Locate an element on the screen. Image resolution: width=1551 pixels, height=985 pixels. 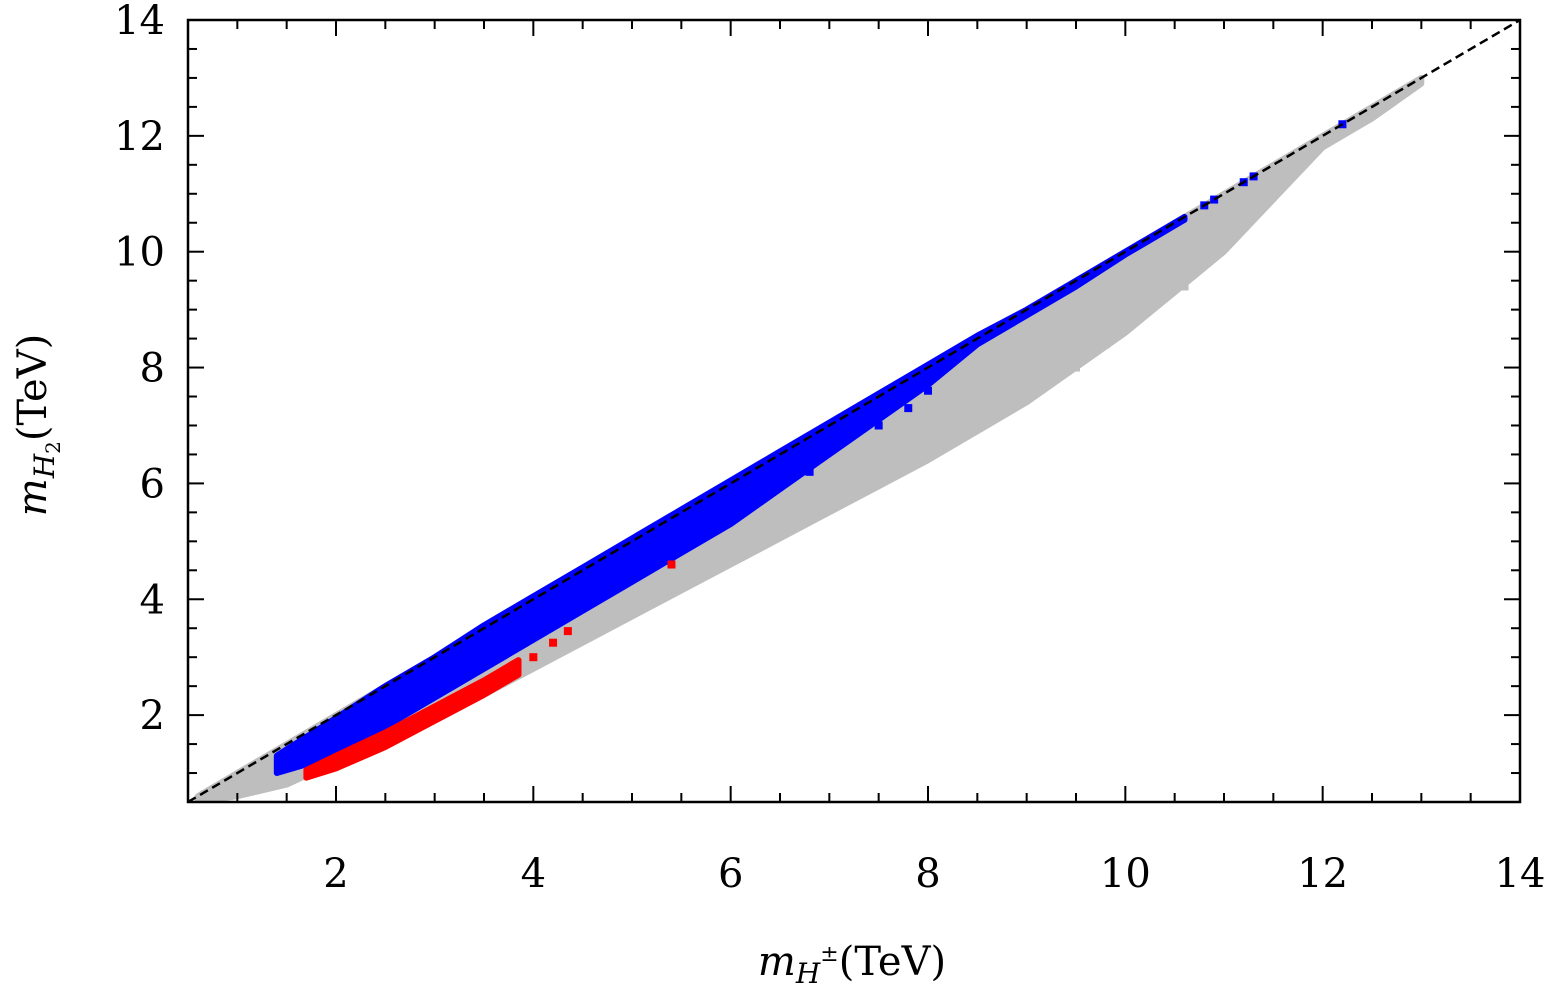
y-tick-label: 2 is located at coordinates (152, 716).